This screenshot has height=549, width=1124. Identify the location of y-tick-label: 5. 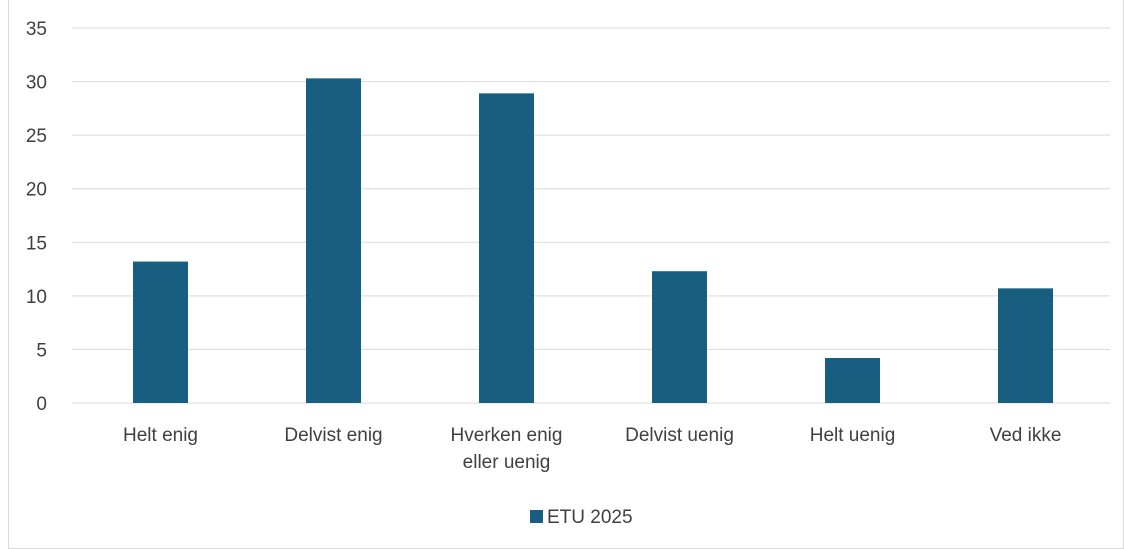
(41, 350).